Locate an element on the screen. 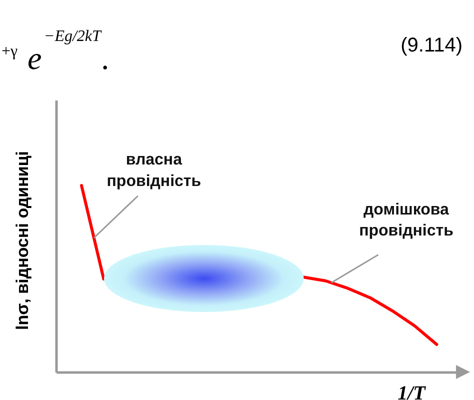 The width and height of the screenshot is (474, 400). annotation: власна провідність is located at coordinates (154, 171).